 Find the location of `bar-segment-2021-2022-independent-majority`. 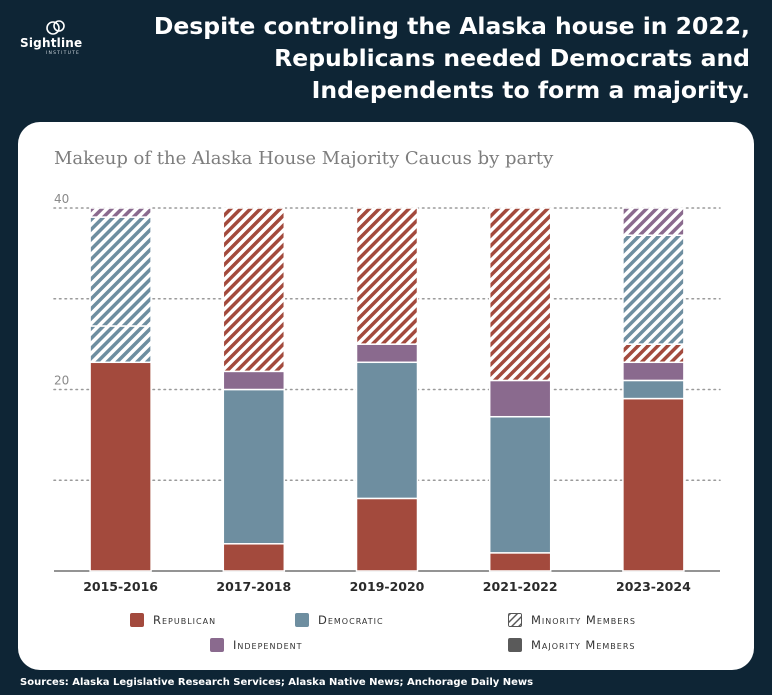

bar-segment-2021-2022-independent-majority is located at coordinates (520, 398).